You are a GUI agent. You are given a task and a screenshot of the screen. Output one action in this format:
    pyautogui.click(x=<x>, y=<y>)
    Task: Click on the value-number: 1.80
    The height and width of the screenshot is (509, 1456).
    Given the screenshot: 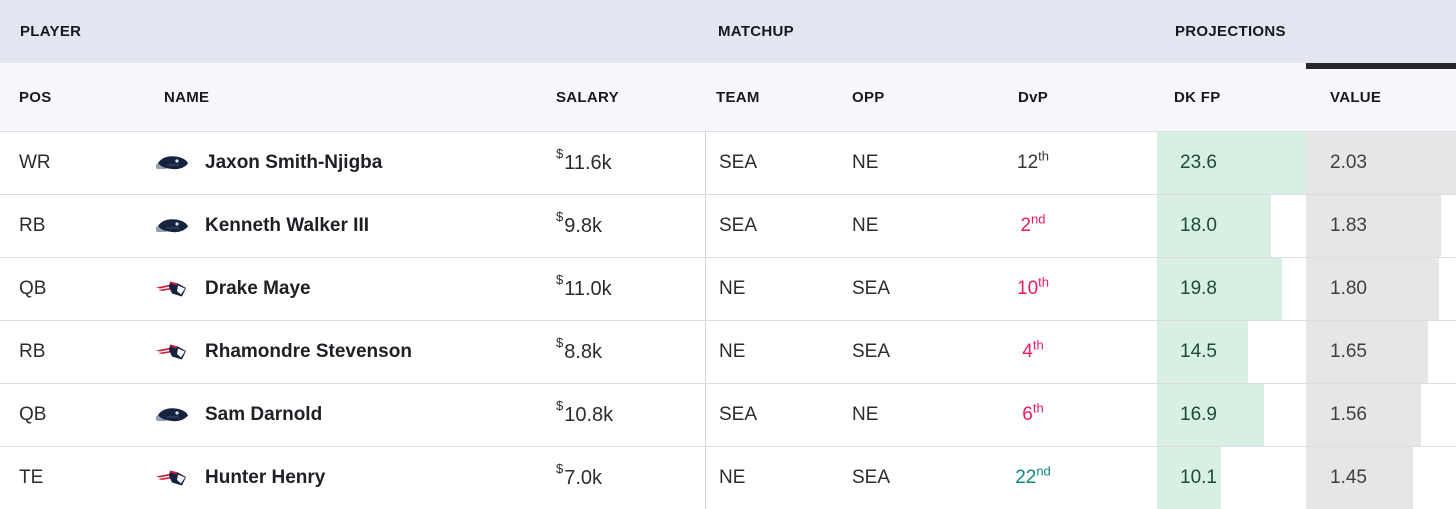 What is the action you would take?
    pyautogui.click(x=1348, y=288)
    